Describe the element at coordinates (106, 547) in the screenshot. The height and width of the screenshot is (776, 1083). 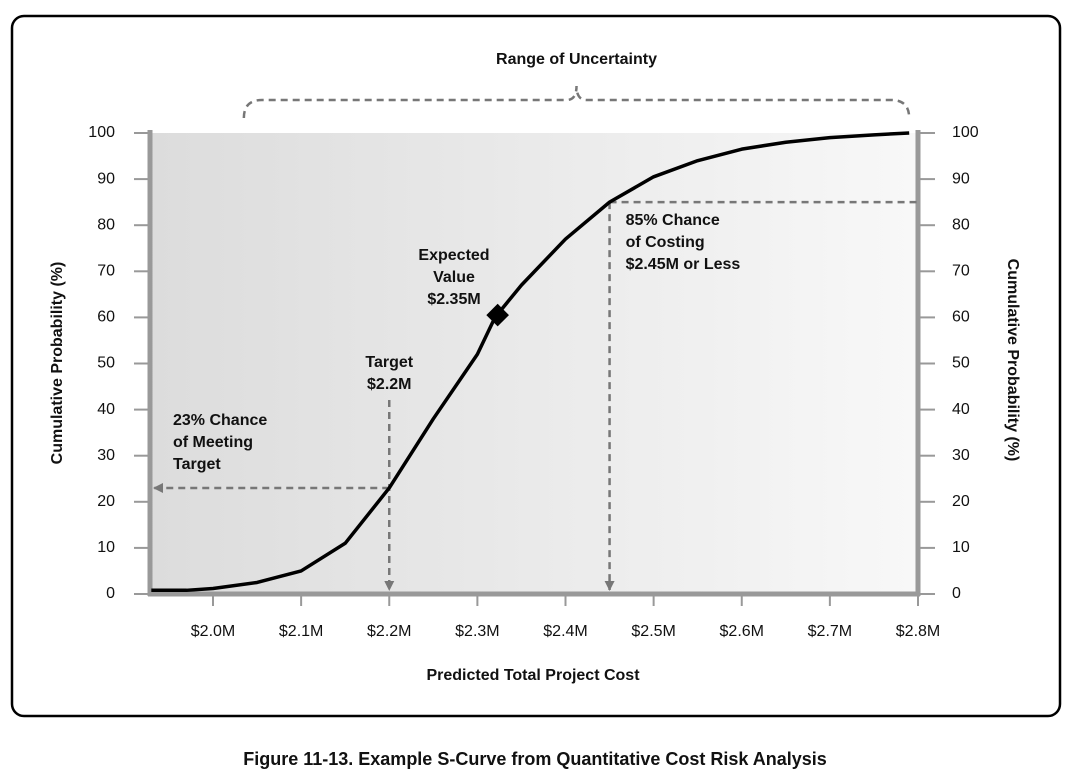
I see `y-tick-label: 10` at that location.